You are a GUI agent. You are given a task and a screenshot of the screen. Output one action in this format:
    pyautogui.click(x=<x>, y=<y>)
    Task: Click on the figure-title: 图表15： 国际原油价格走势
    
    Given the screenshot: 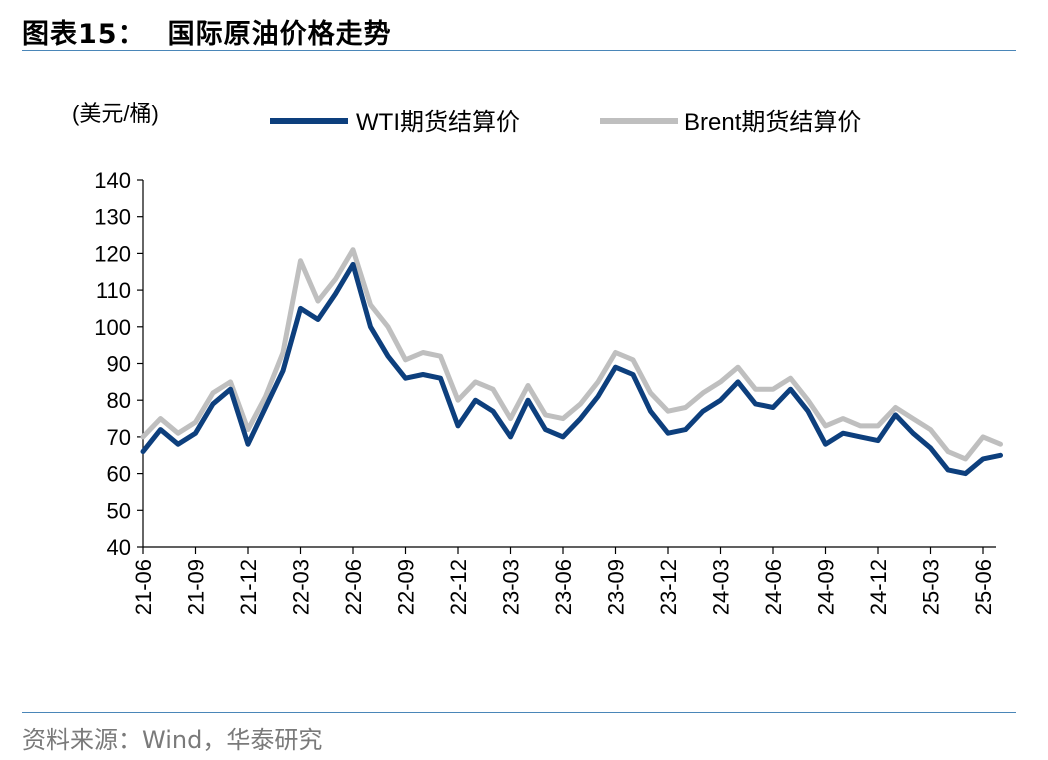 What is the action you would take?
    pyautogui.click(x=207, y=31)
    